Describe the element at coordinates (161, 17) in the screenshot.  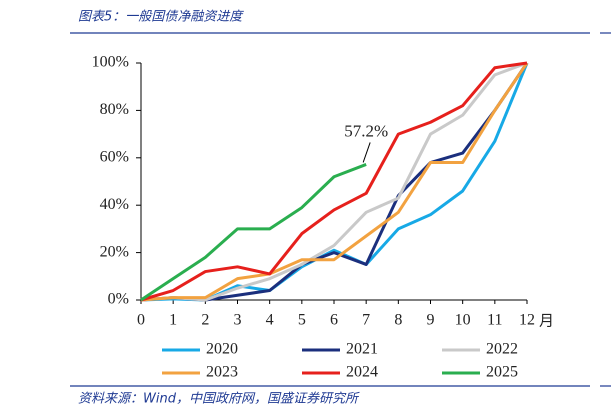
I see `chart-title: 图表5：一般国债净融资进度` at that location.